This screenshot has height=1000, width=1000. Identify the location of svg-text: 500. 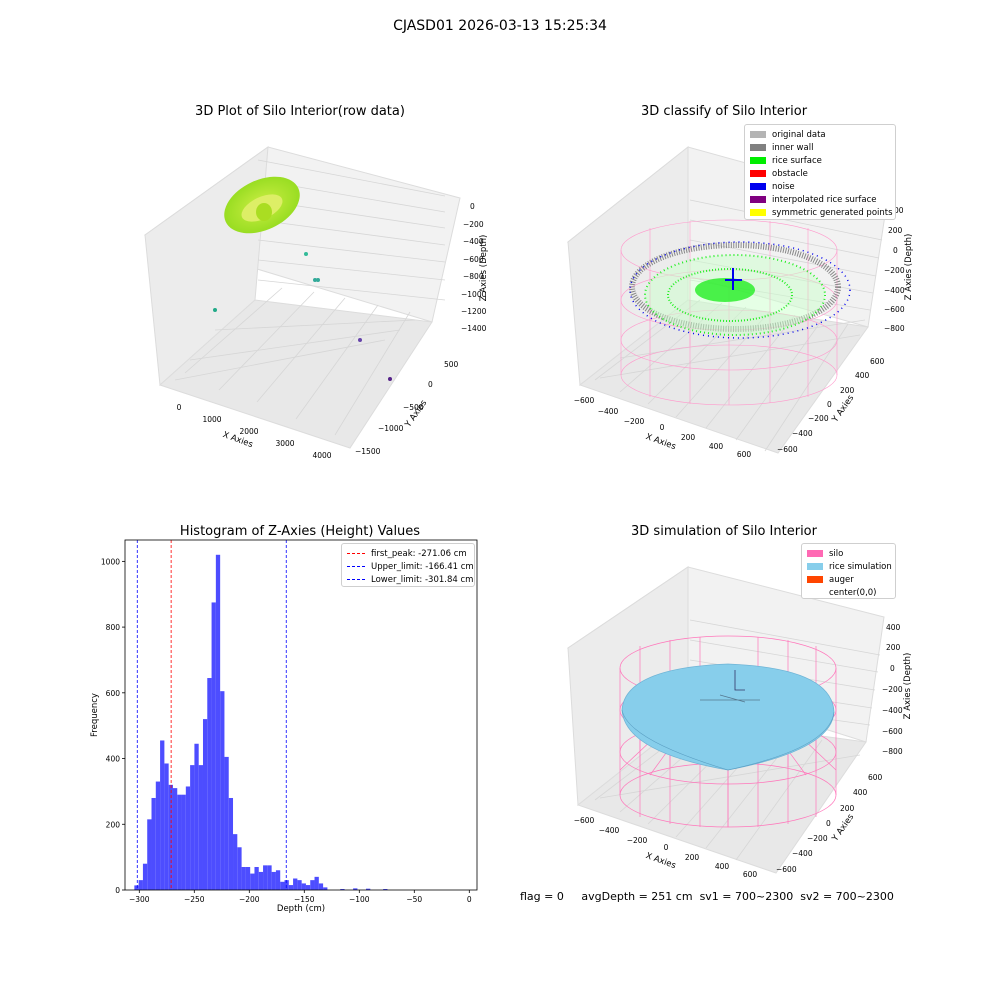
(451, 364).